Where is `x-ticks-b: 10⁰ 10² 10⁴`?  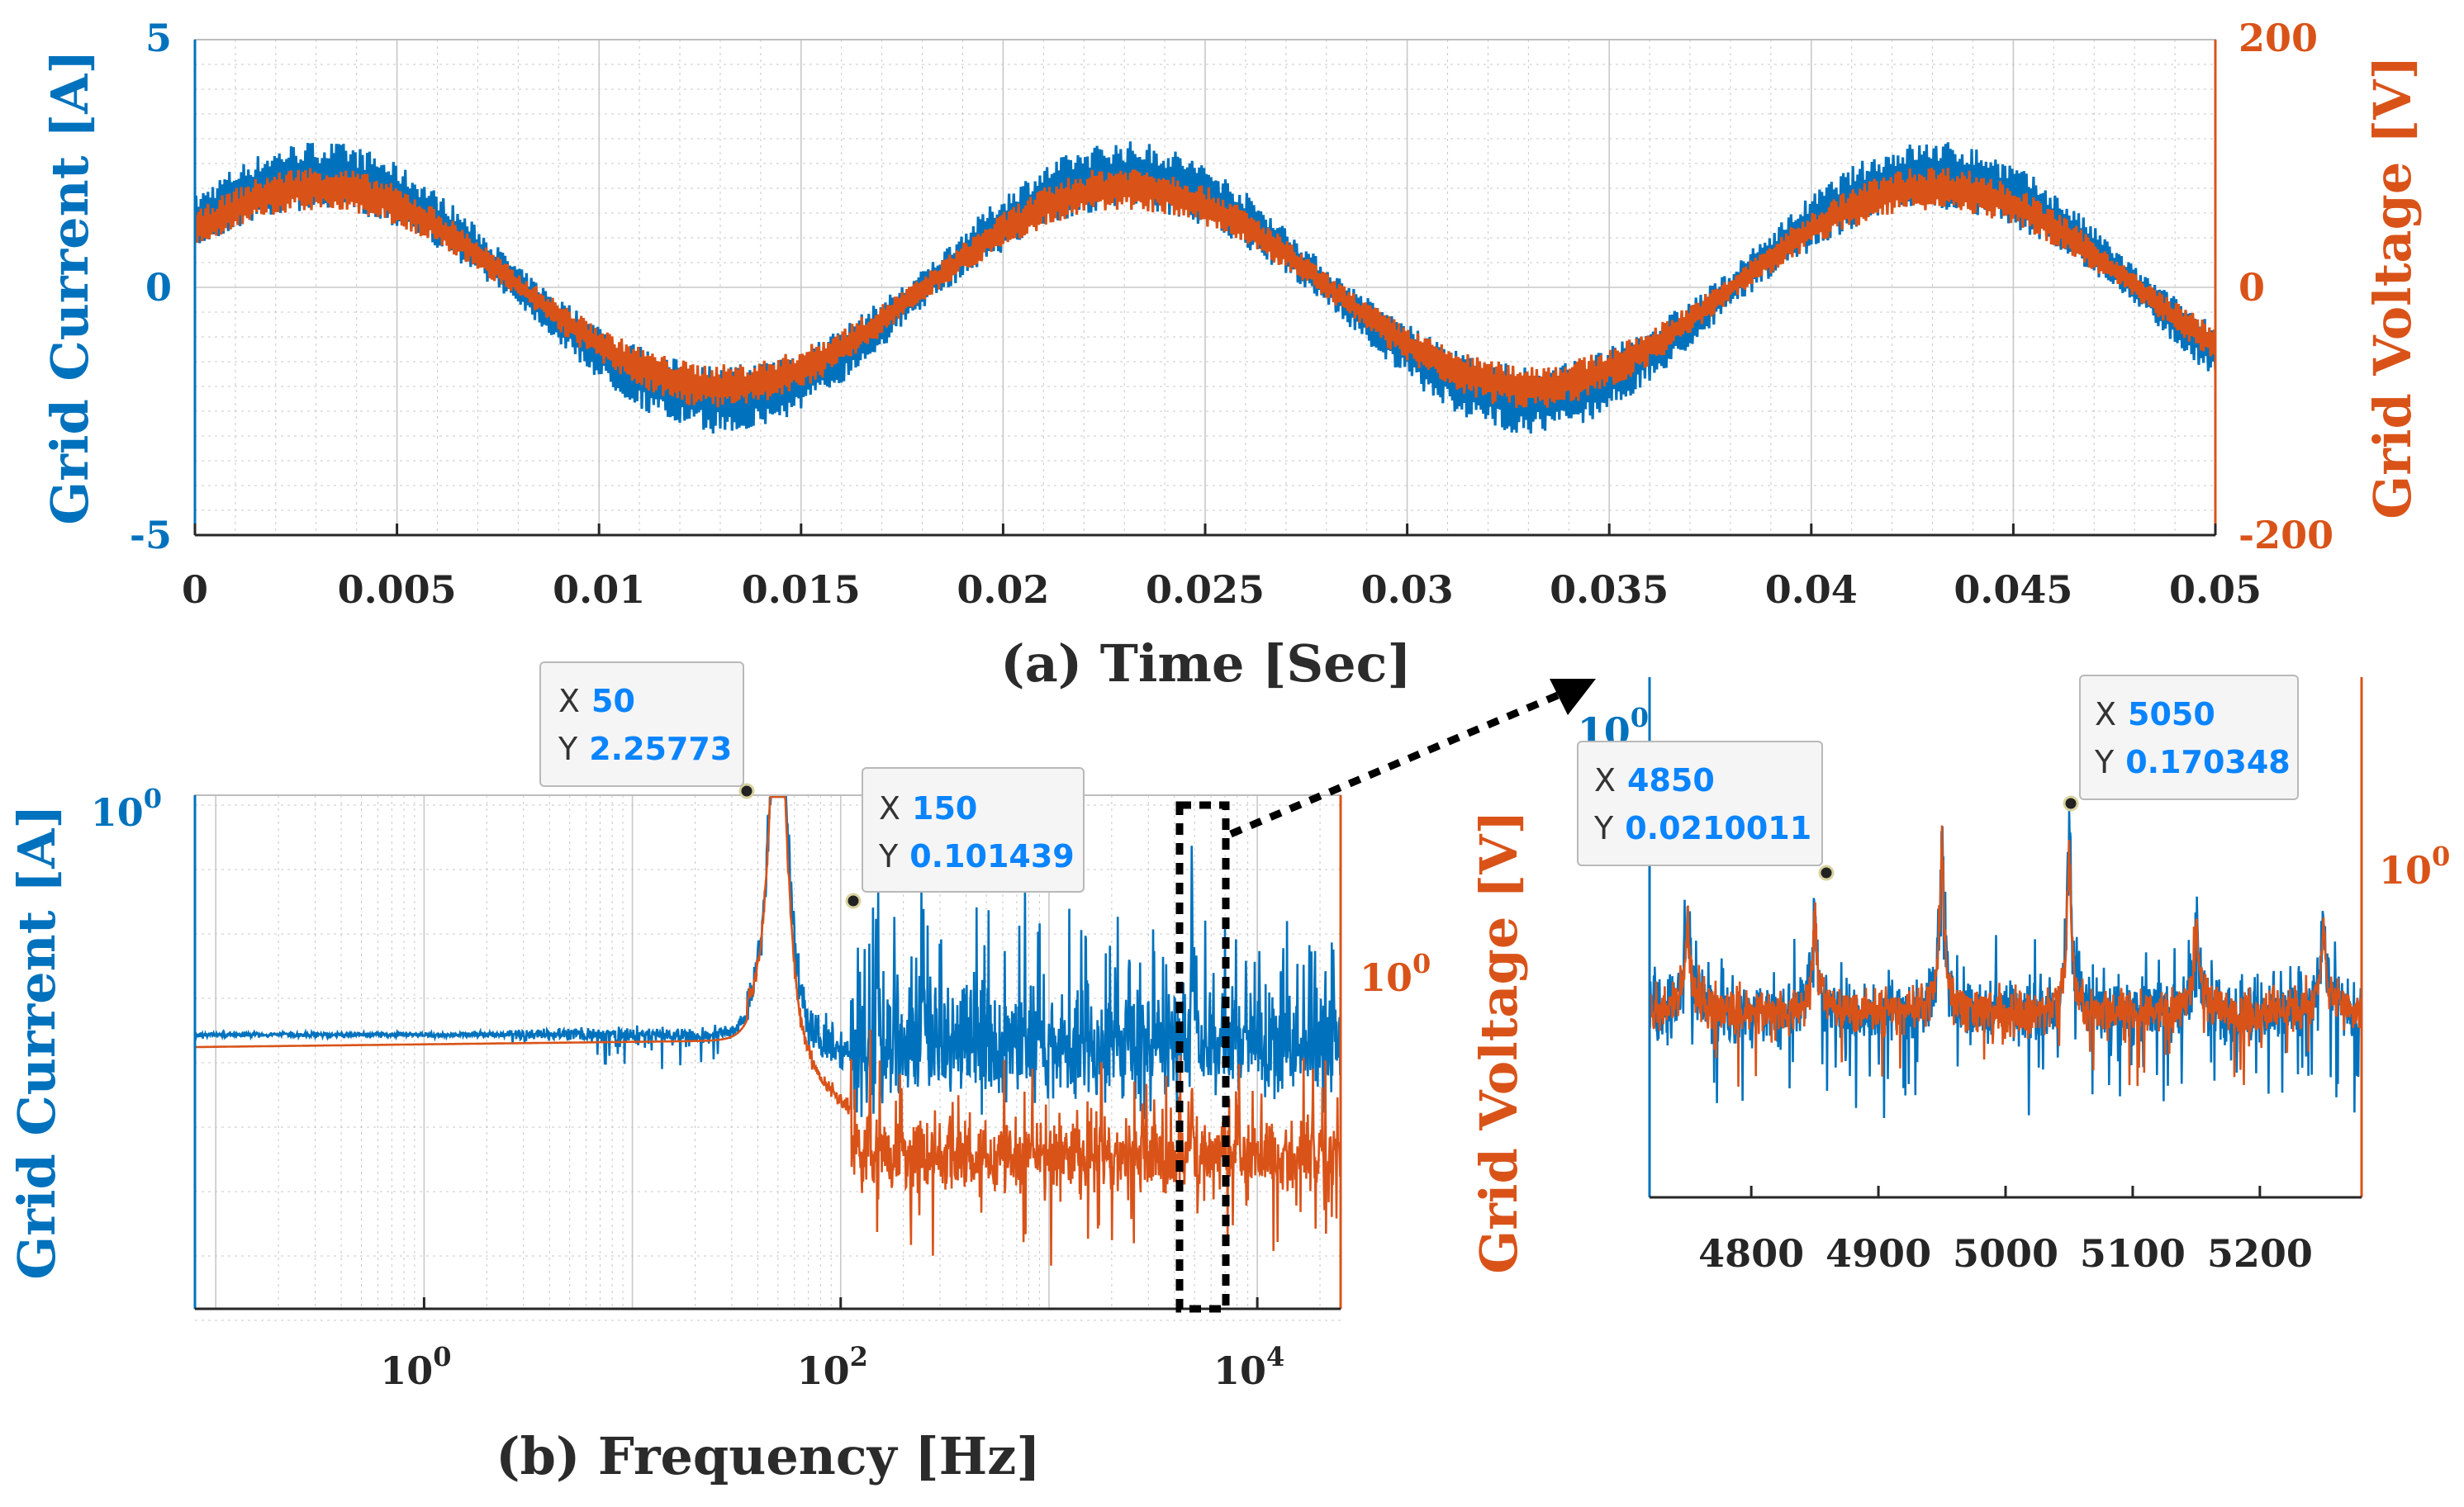 x-ticks-b: 10⁰ 10² 10⁴ is located at coordinates (832, 1345).